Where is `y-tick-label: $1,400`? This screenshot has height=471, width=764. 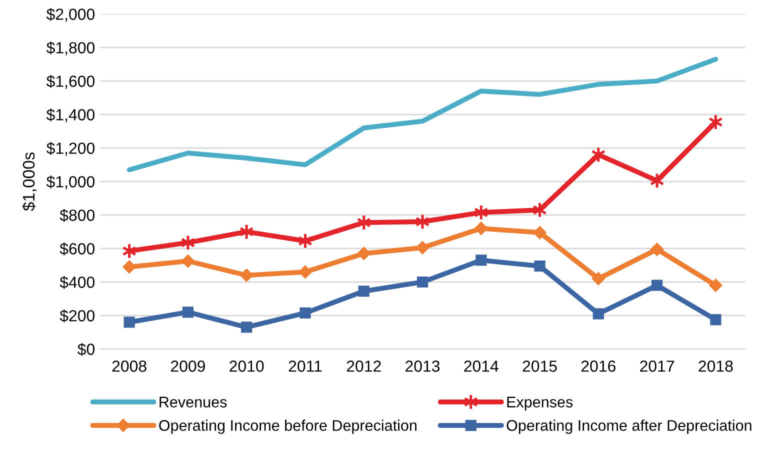 y-tick-label: $1,400 is located at coordinates (70, 115).